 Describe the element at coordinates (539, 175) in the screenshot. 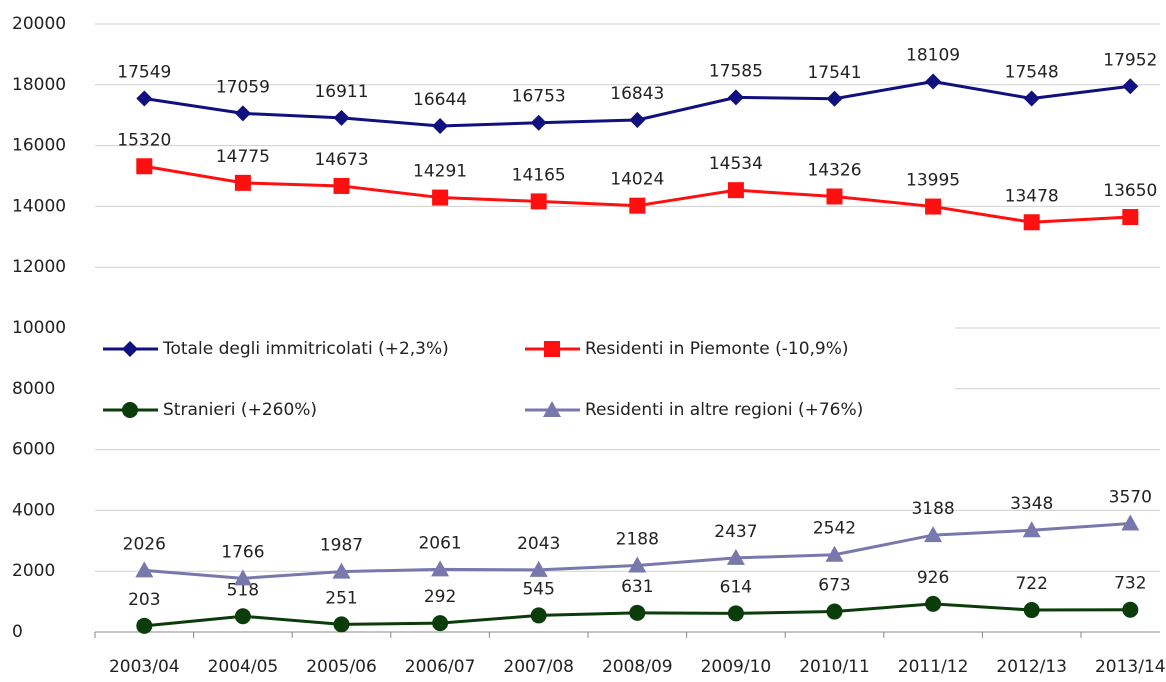

I see `data-label: 14165` at that location.